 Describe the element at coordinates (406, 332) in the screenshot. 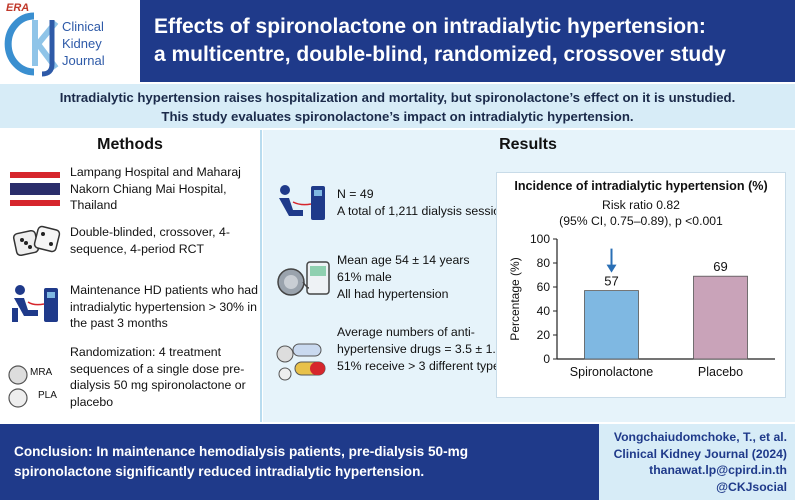

I see `result-line: Average numbers of anti-` at that location.